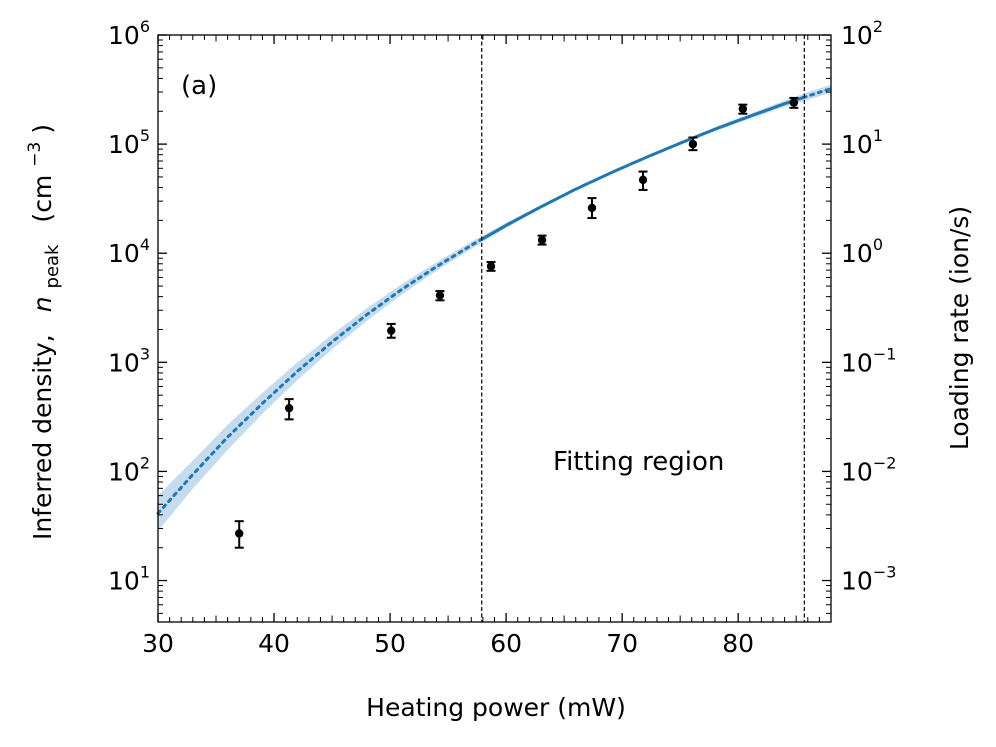 The height and width of the screenshot is (747, 996). Describe the element at coordinates (129, 469) in the screenshot. I see `y-left-tick-label: 10²` at that location.